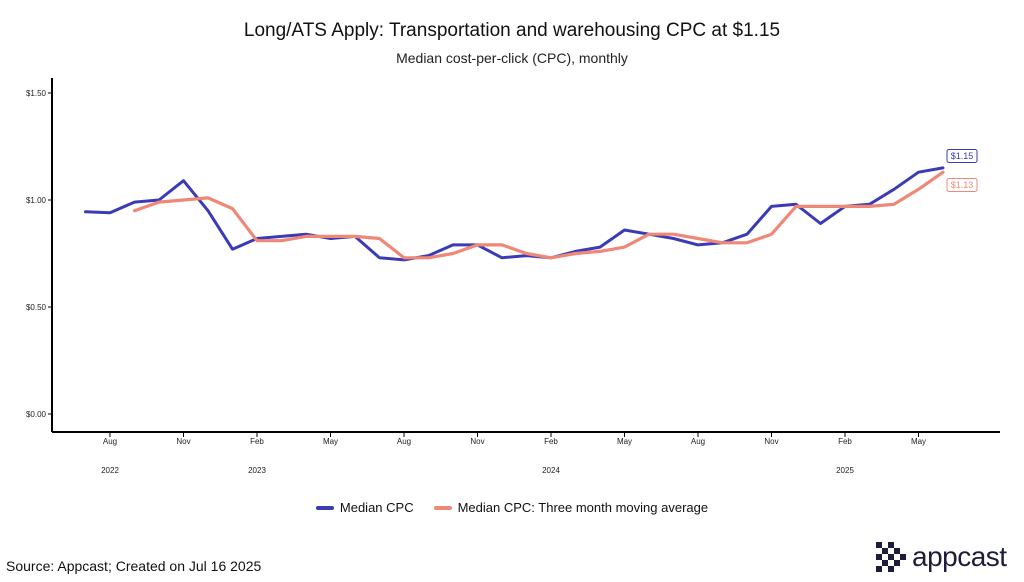 Image resolution: width=1024 pixels, height=582 pixels. Describe the element at coordinates (36, 307) in the screenshot. I see `y-tick-label-1: $0.50` at that location.